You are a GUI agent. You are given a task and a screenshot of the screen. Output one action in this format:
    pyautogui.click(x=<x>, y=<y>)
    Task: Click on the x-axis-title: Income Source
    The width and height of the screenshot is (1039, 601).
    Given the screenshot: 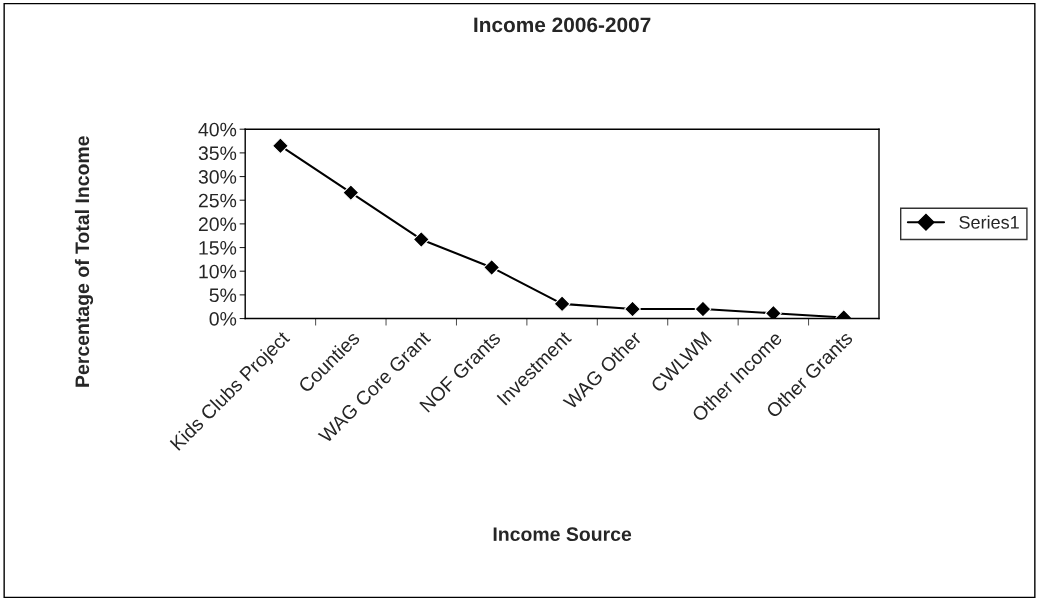 What is the action you would take?
    pyautogui.click(x=562, y=534)
    